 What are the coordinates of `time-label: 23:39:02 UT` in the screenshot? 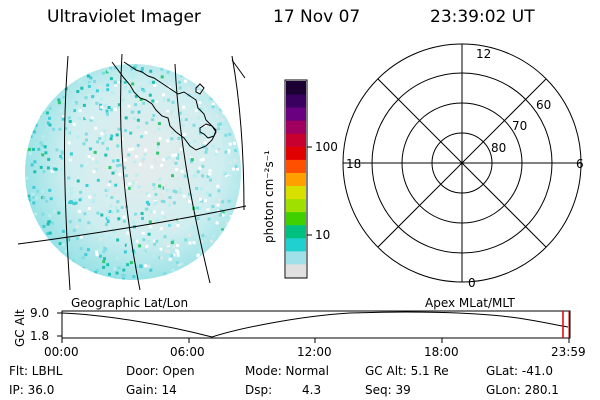 It's located at (482, 17).